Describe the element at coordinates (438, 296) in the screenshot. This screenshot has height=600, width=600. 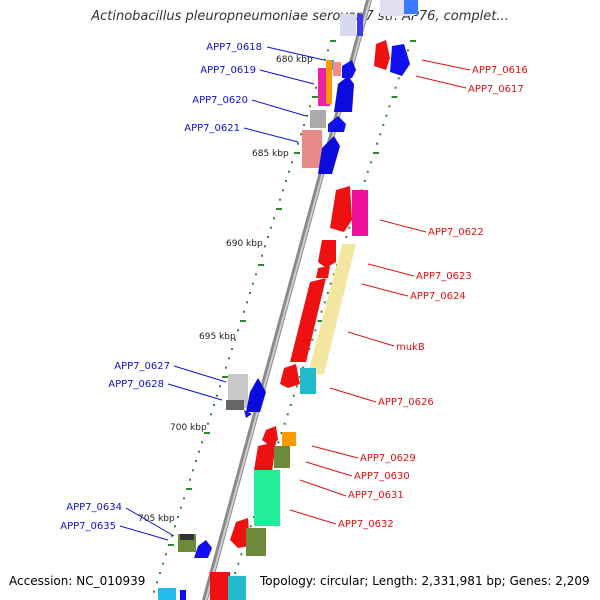
I see `gene-label: APP7_0624` at that location.